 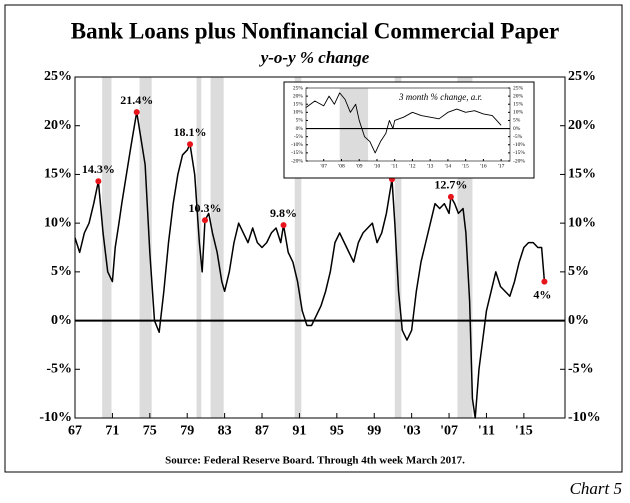 What do you see at coordinates (314, 57) in the screenshot?
I see `chart-subtitle: y-o-y % change` at bounding box center [314, 57].